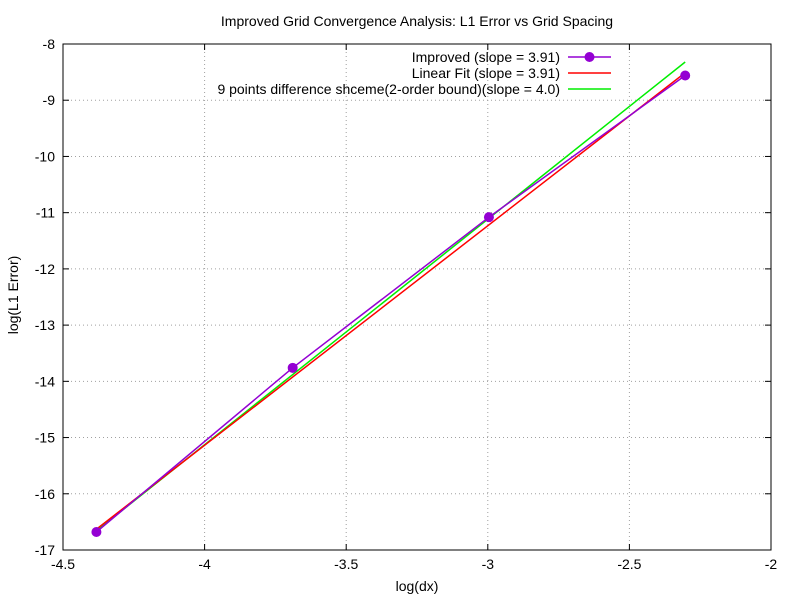  What do you see at coordinates (45, 438) in the screenshot?
I see `y-tick-label: -15` at bounding box center [45, 438].